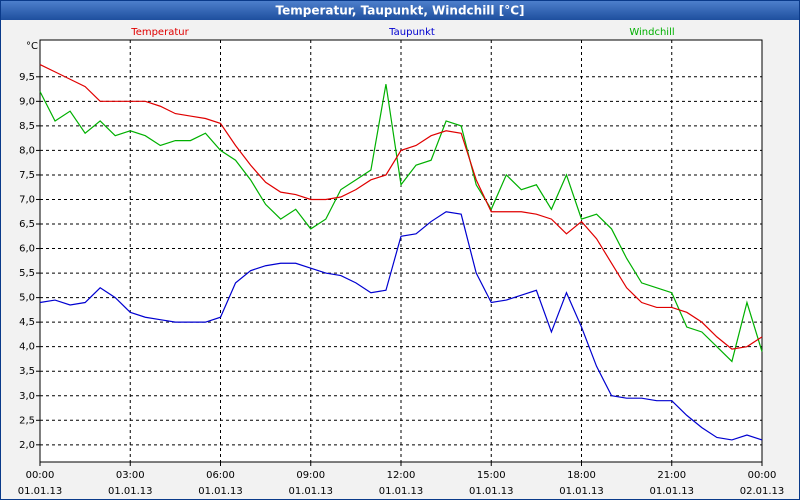 This screenshot has height=500, width=800. What do you see at coordinates (27, 420) in the screenshot?
I see `y-tick-label: 2,5` at bounding box center [27, 420].